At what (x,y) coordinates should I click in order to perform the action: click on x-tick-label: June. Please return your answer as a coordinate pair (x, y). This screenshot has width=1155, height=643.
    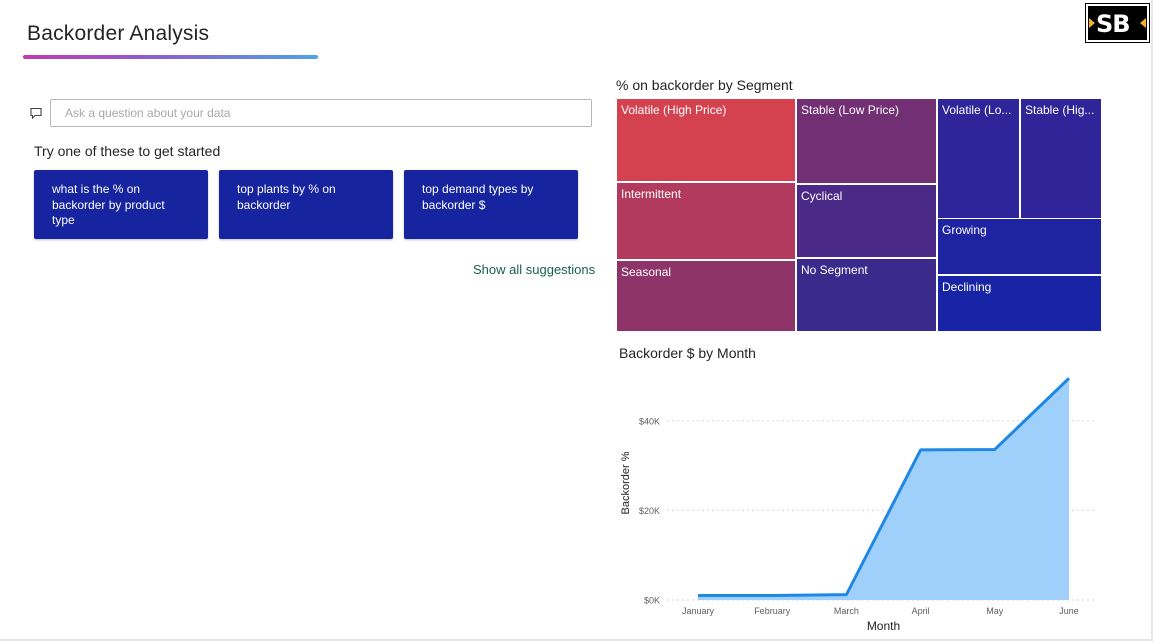
    Looking at the image, I should click on (1069, 611).